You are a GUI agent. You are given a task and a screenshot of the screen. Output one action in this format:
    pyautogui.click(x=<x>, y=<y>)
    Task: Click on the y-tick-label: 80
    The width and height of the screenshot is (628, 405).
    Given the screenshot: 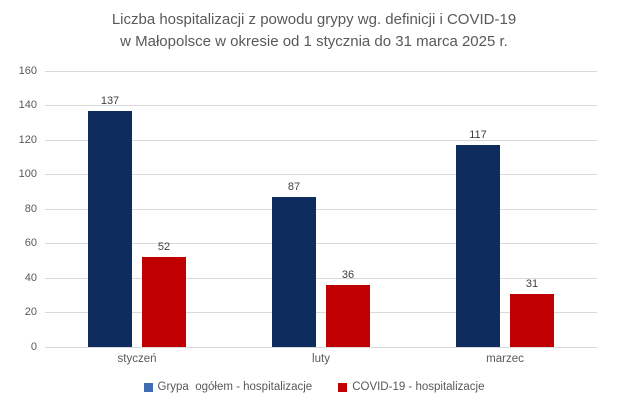 What is the action you would take?
    pyautogui.click(x=30, y=208)
    